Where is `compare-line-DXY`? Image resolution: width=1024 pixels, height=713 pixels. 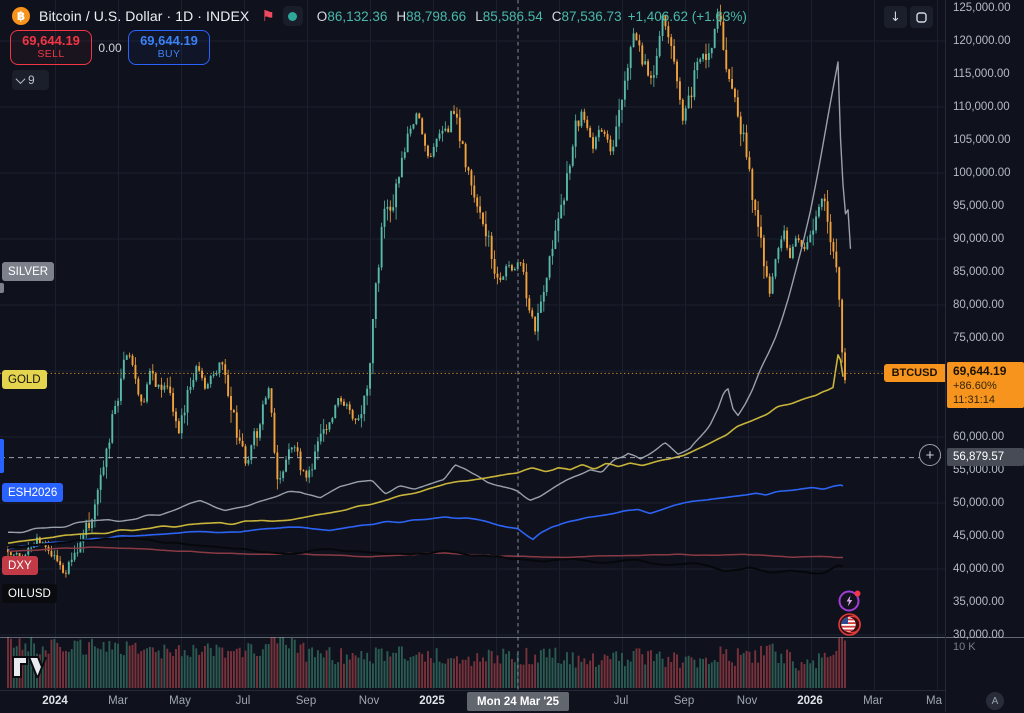
compare-line-DXY is located at coordinates (425, 552).